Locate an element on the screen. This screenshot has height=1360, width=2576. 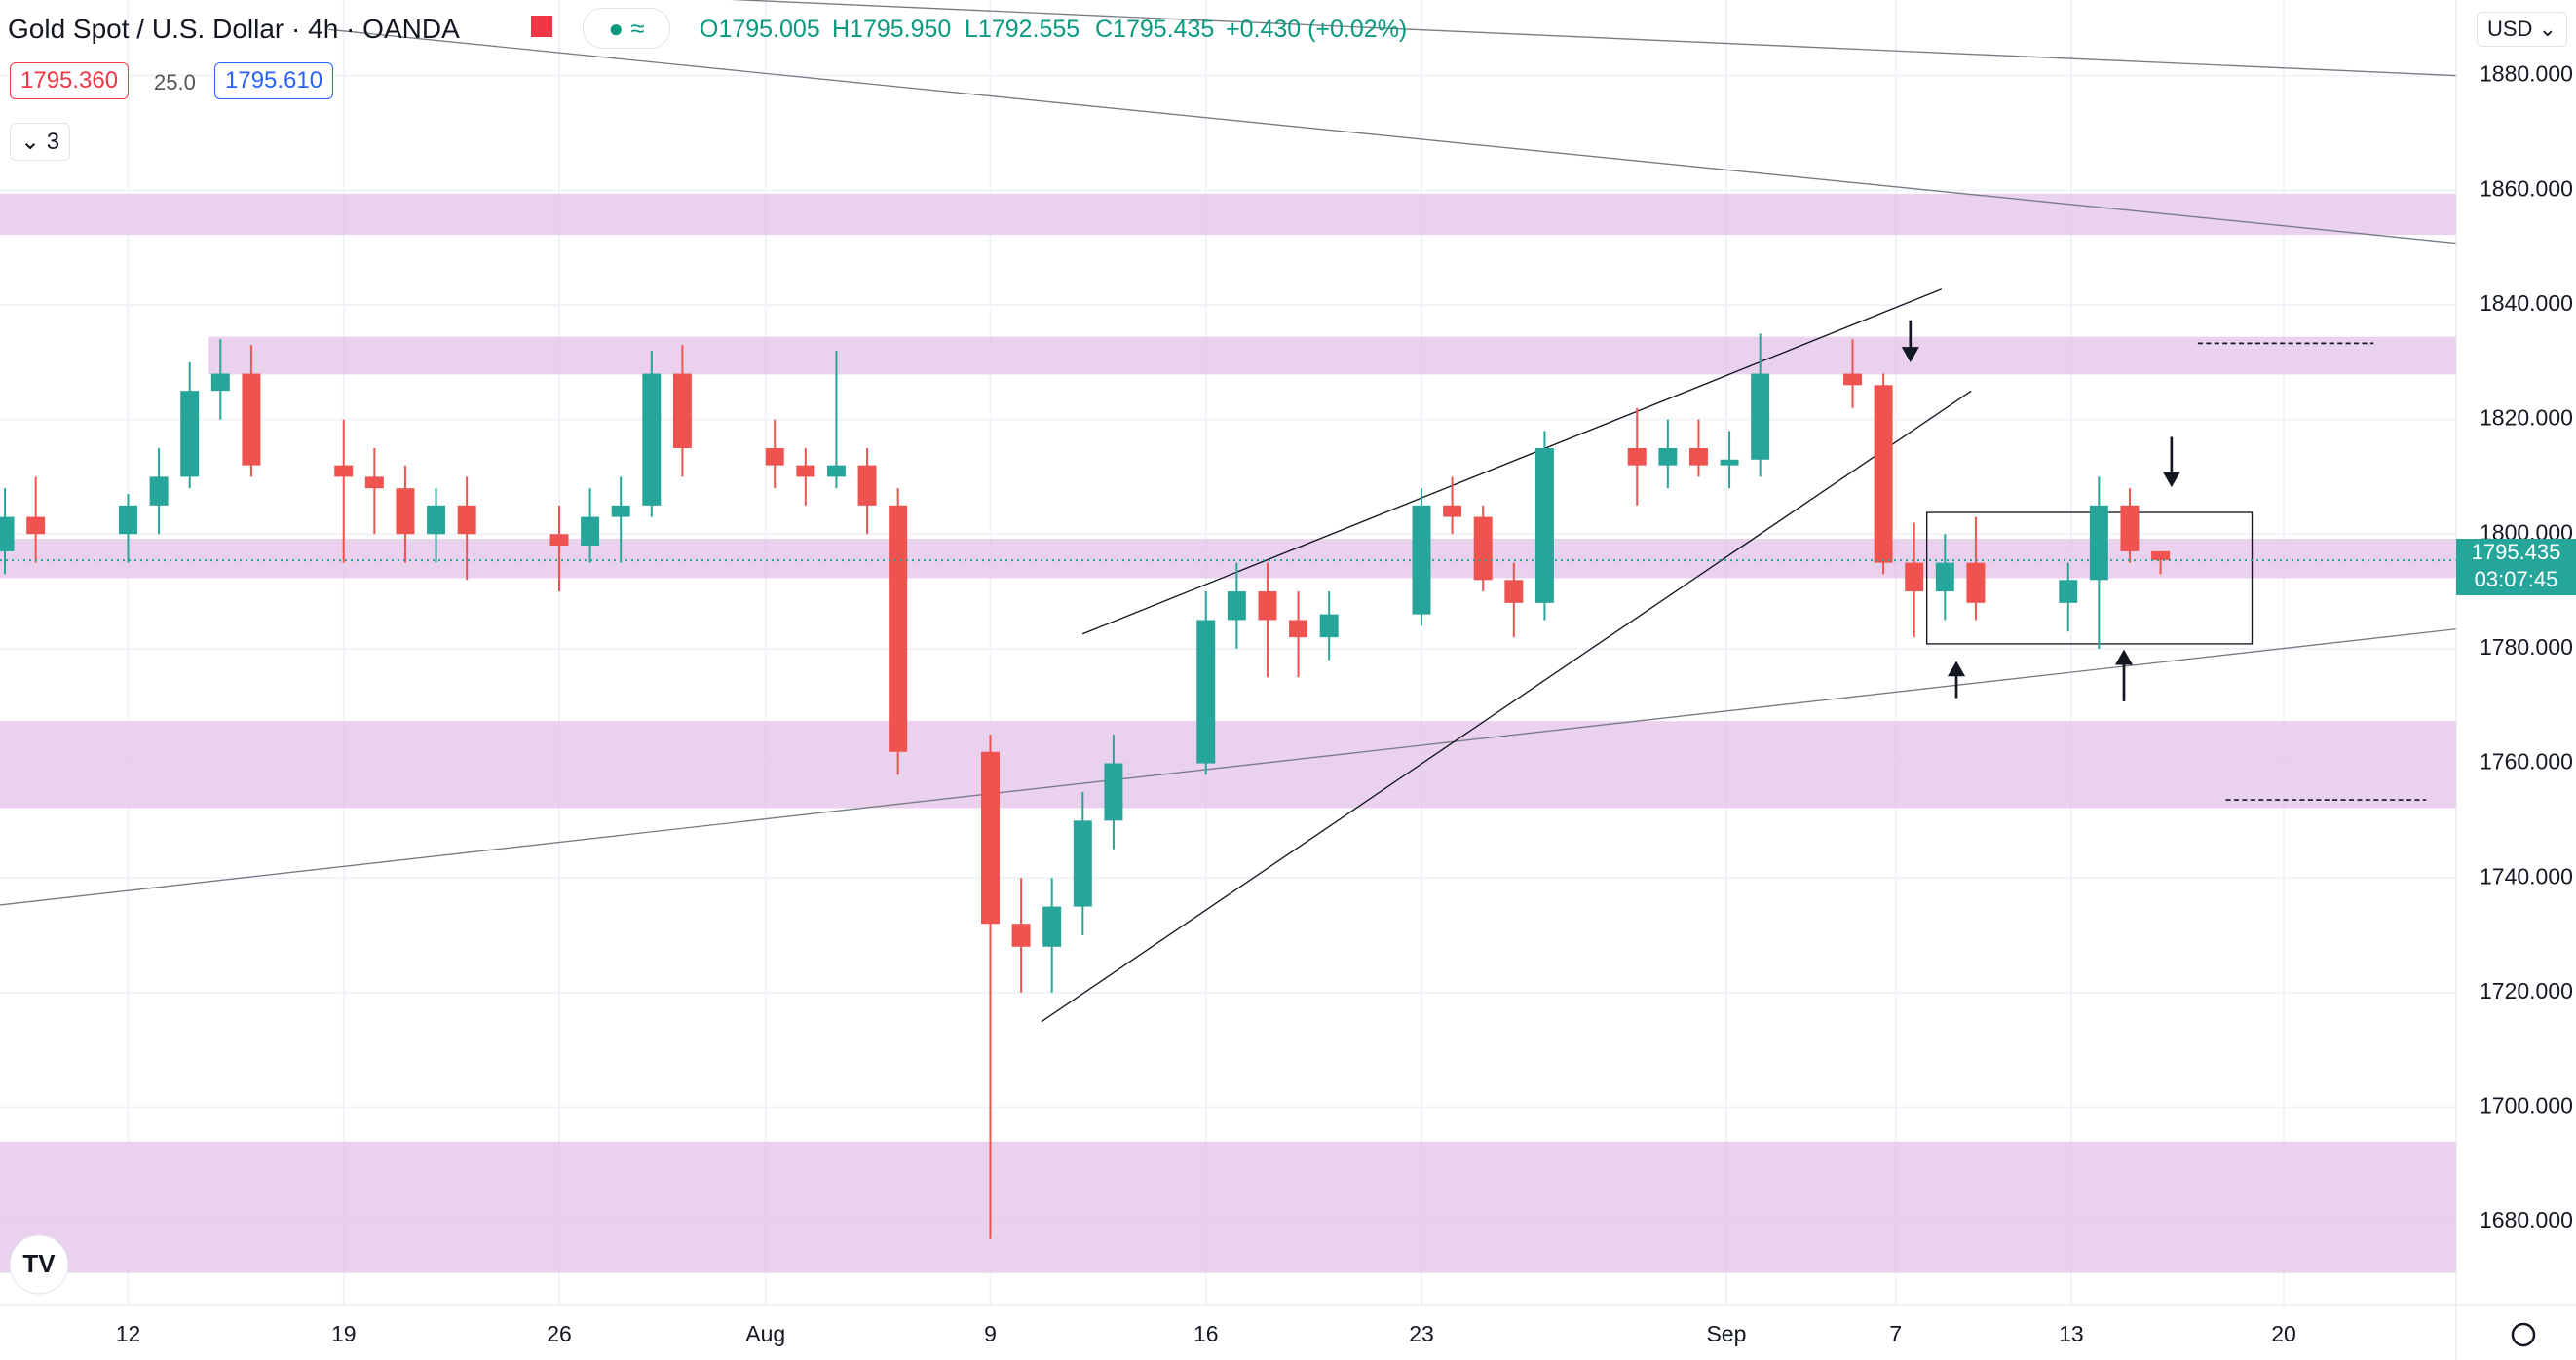
range-box is located at coordinates (2090, 578).